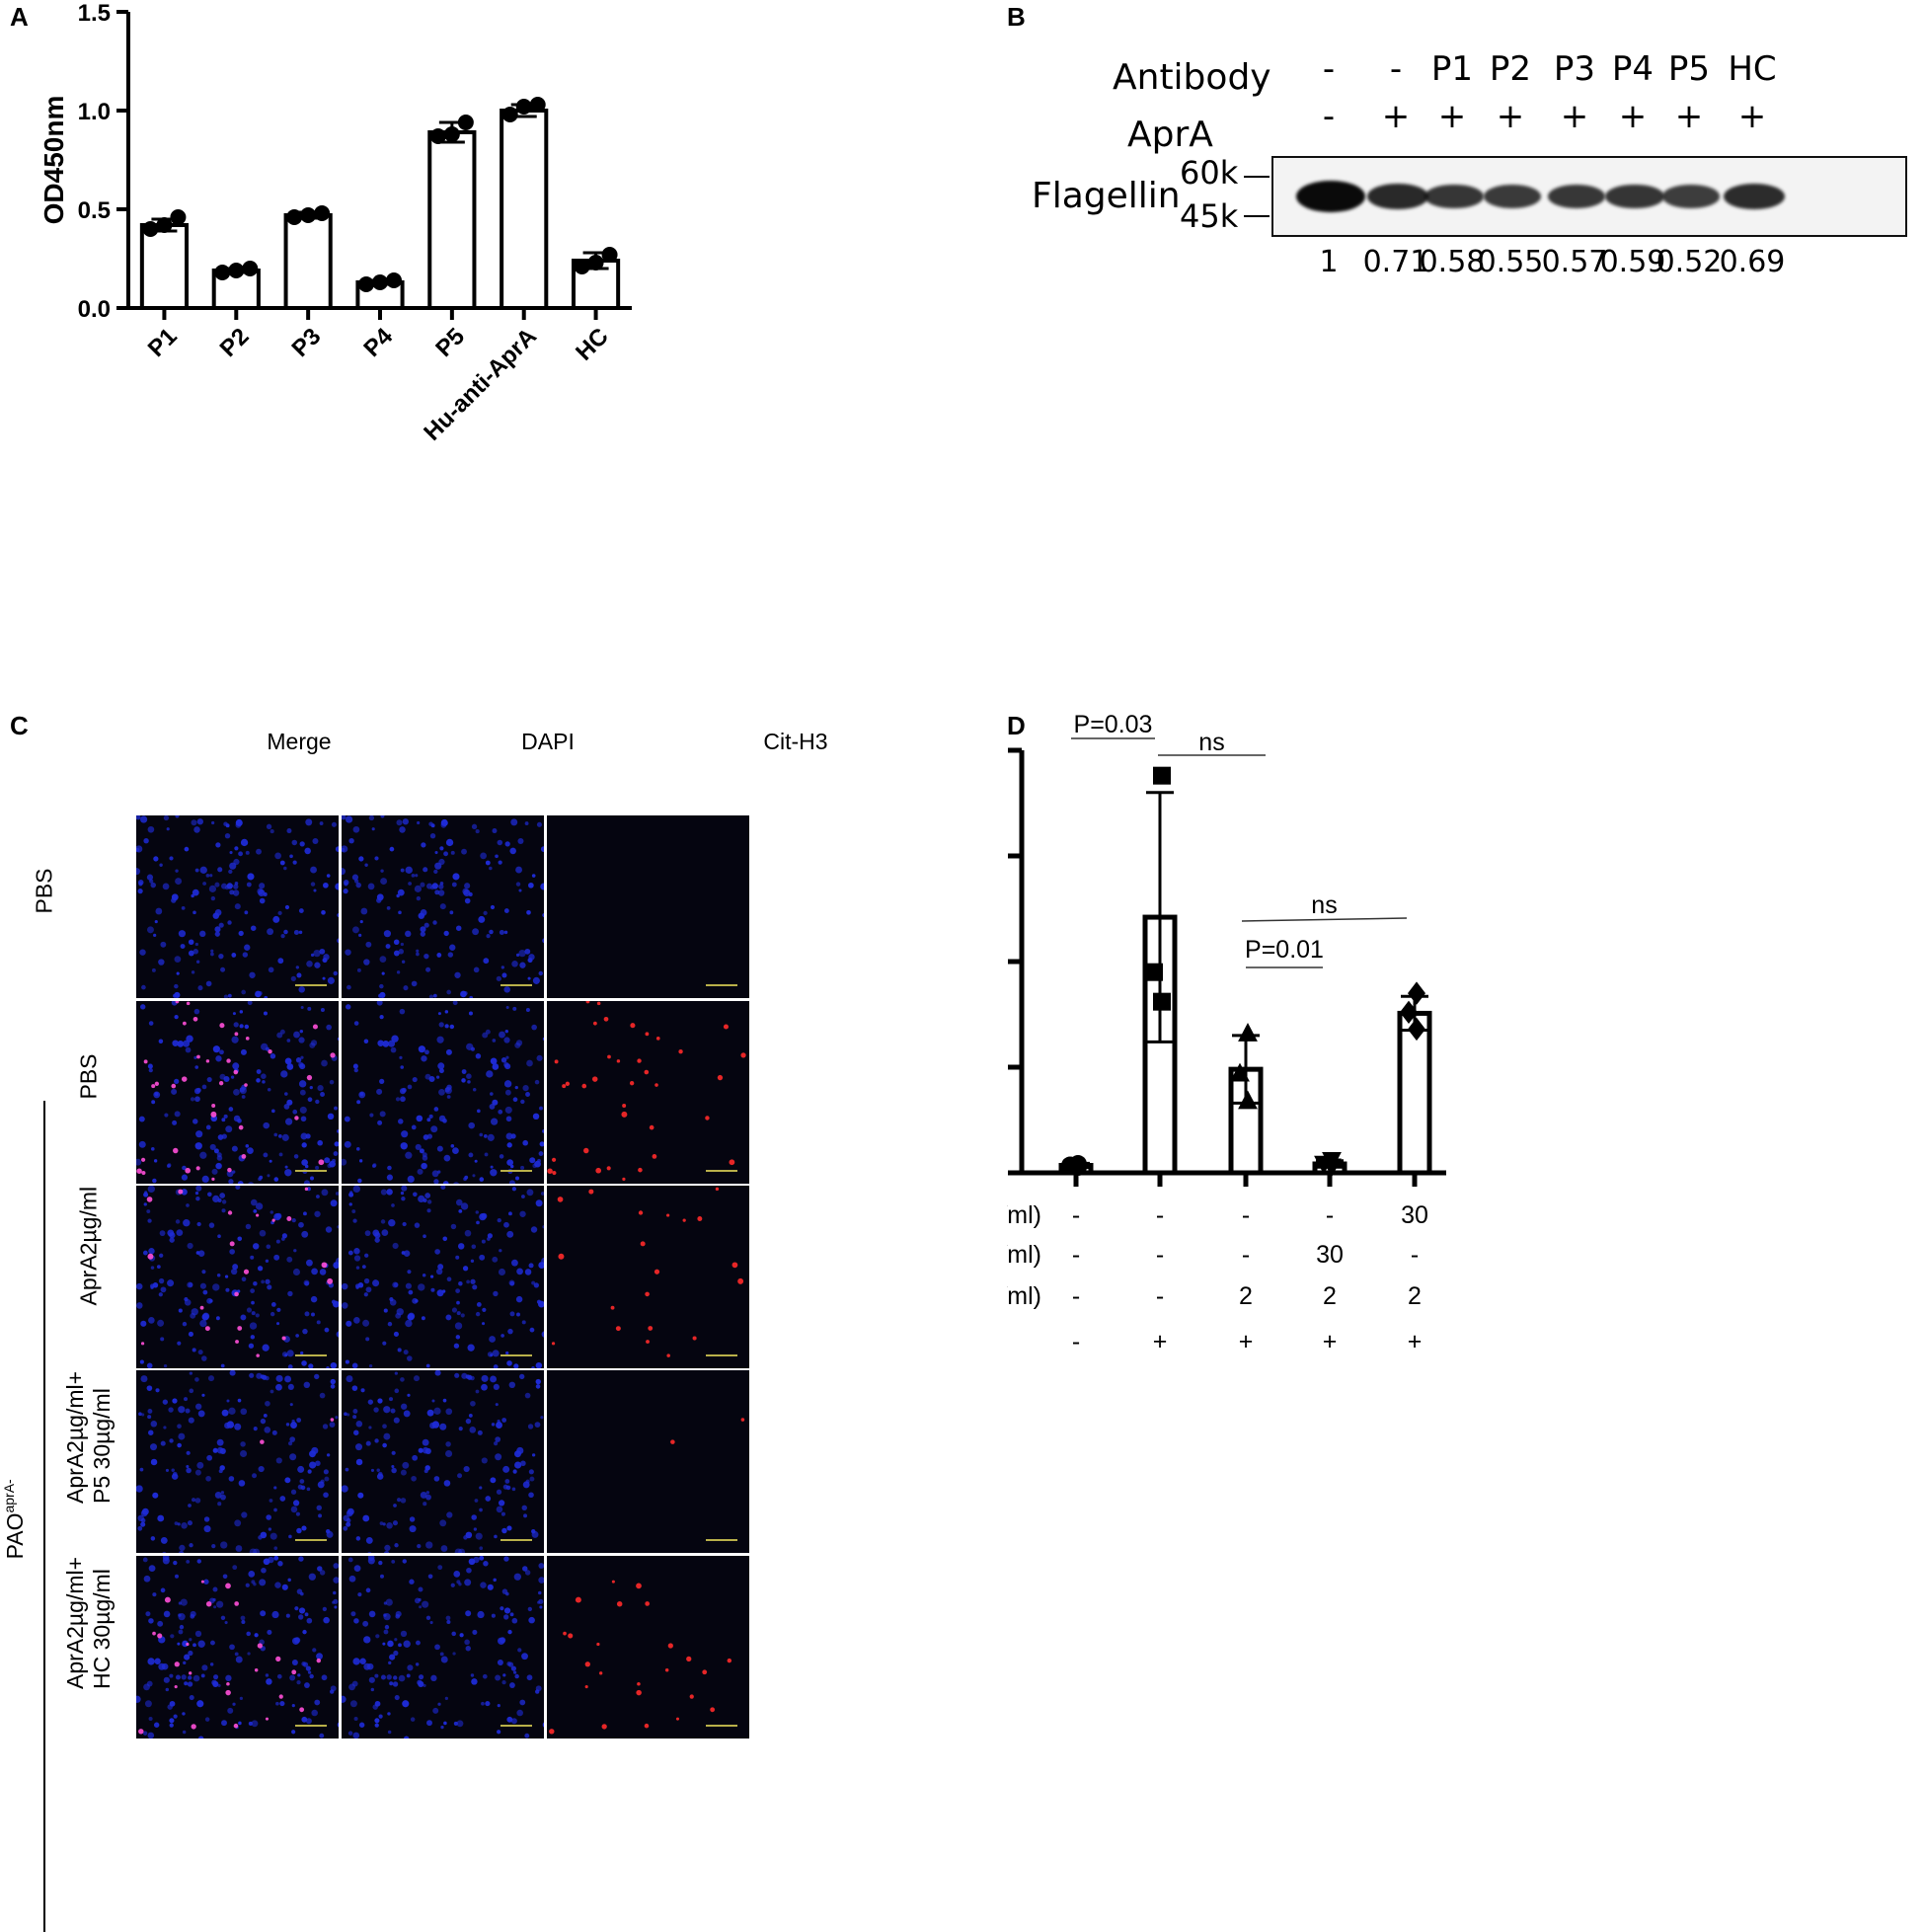 This screenshot has height=1932, width=1924. Describe the element at coordinates (1574, 262) in the screenshot. I see `band-quantification: 0.57` at that location.